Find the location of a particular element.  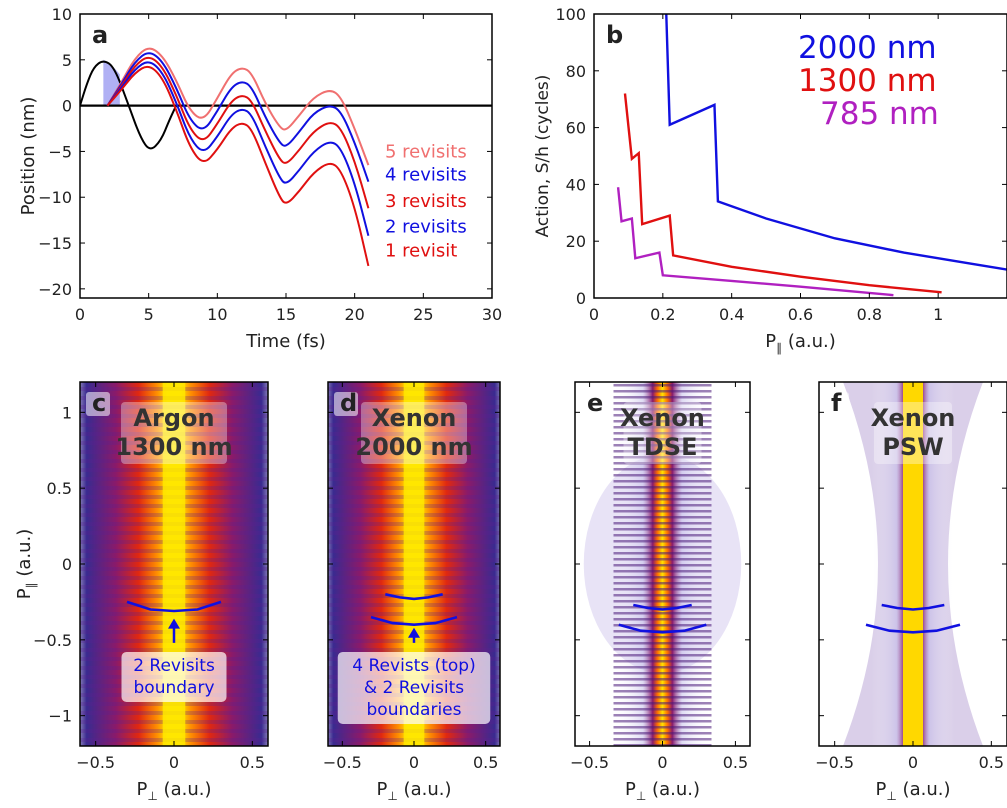

y-tick-label: 10 is located at coordinates (62, 14).